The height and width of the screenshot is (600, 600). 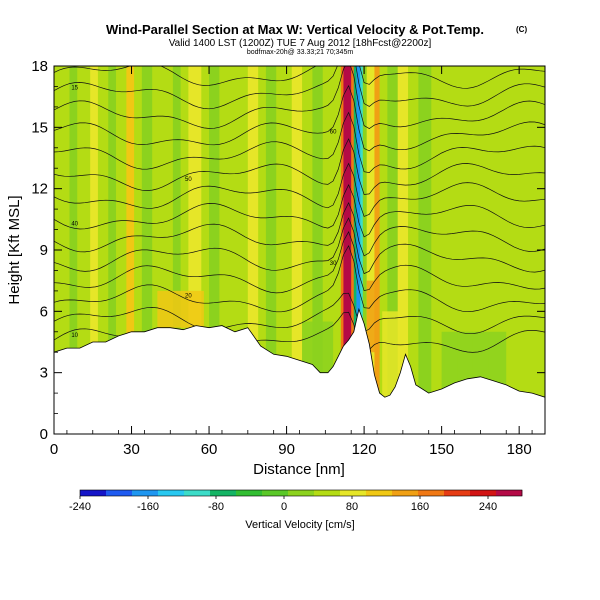 What do you see at coordinates (364, 449) in the screenshot?
I see `x-tick-label: 120` at bounding box center [364, 449].